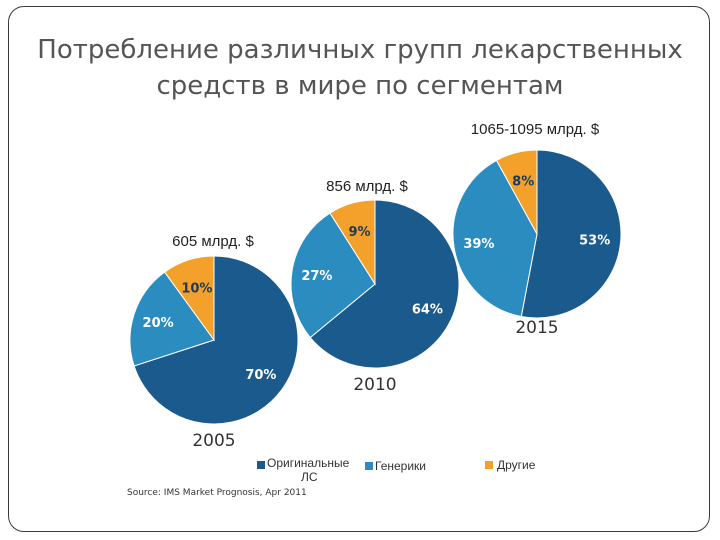 This screenshot has width=720, height=540. I want to click on pie-2005-slice-other, so click(189, 298).